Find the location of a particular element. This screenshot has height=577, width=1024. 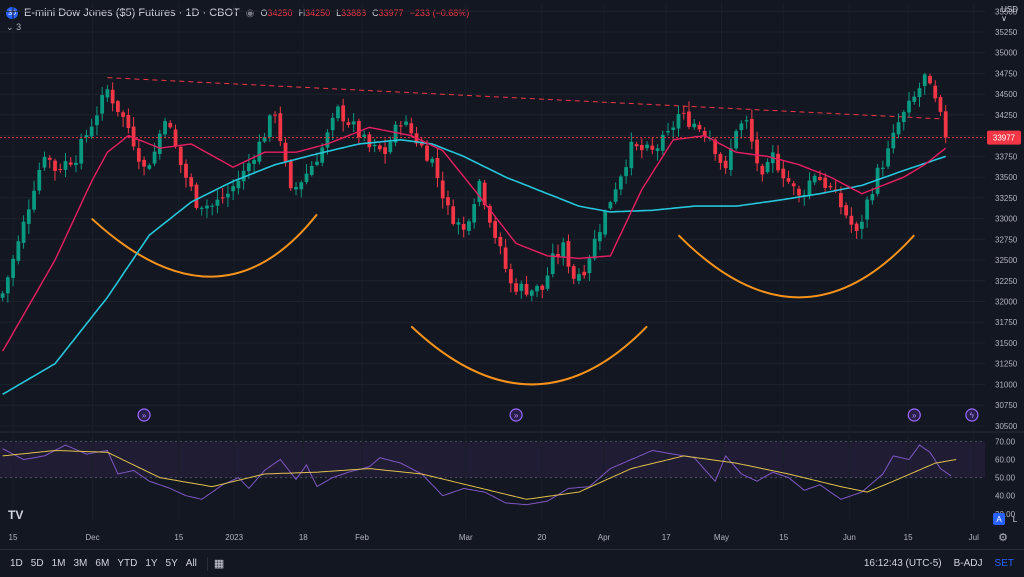

auto-scale-button: A is located at coordinates (999, 519).